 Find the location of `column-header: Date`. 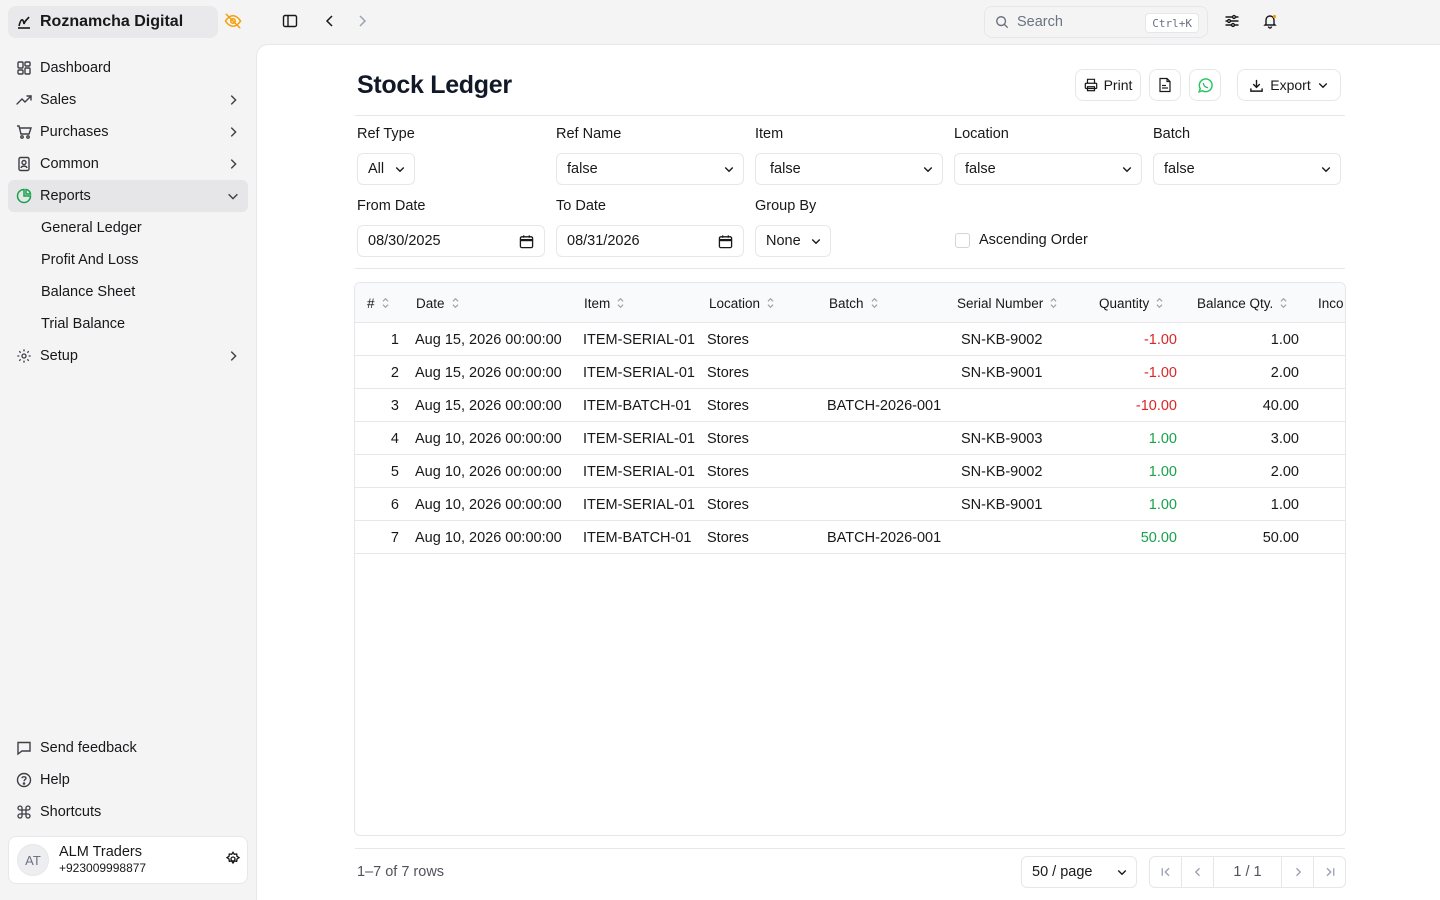

column-header: Date is located at coordinates (438, 303).